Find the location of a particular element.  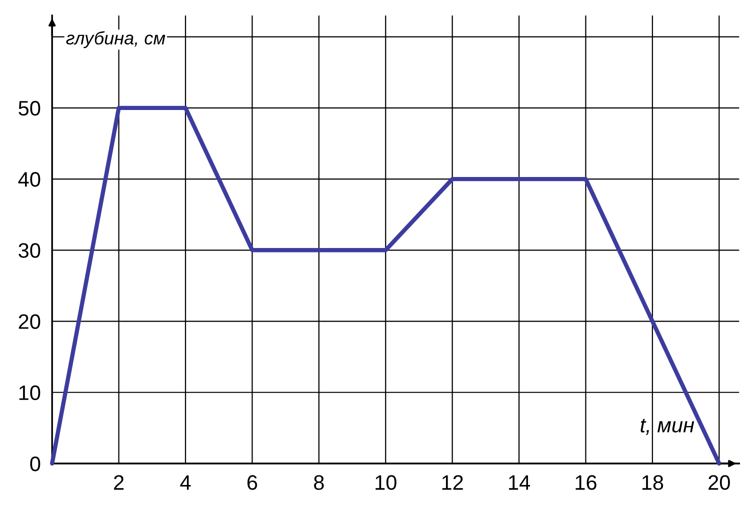

x-axis-title: t, мин is located at coordinates (667, 426).